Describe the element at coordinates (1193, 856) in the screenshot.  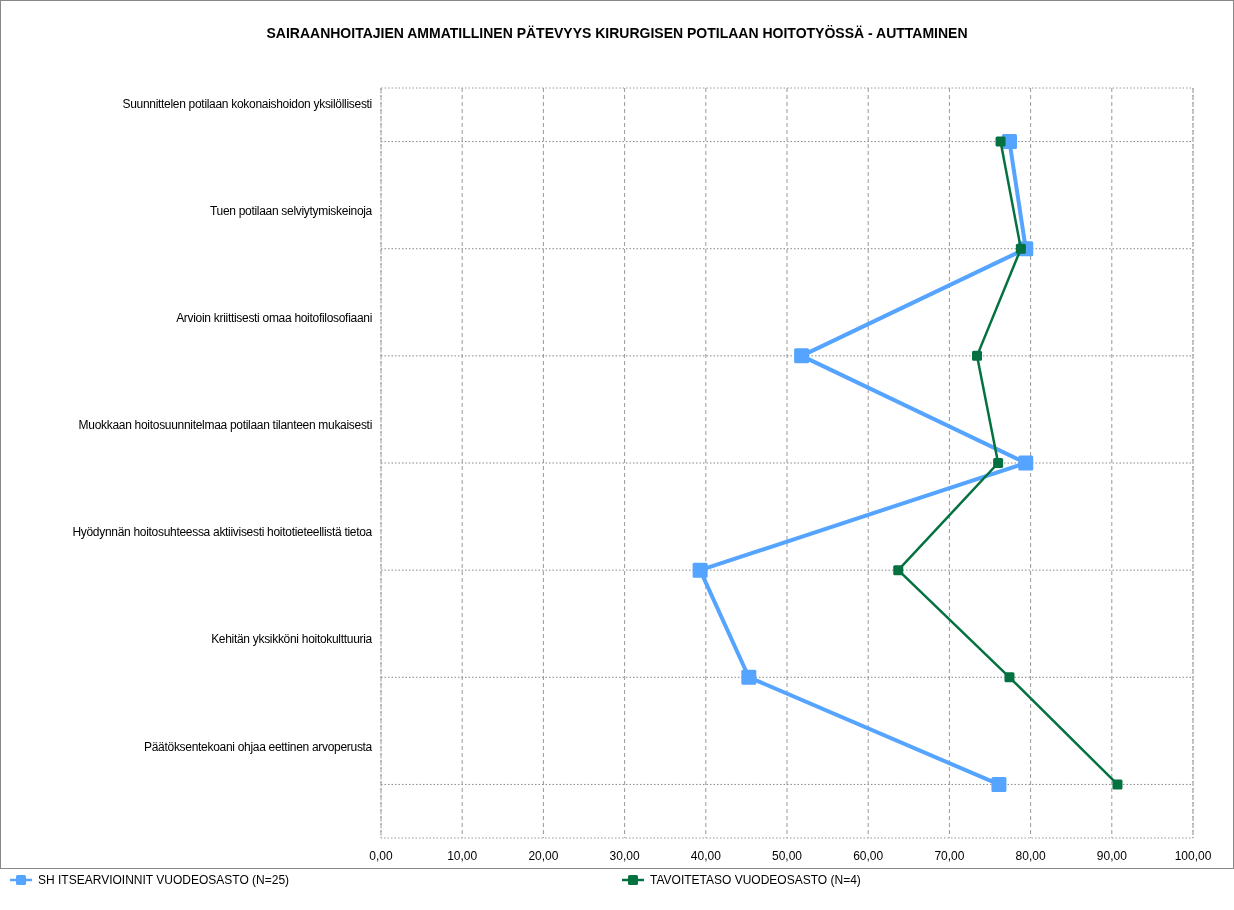
I see `x-tick-label: 100,00` at that location.